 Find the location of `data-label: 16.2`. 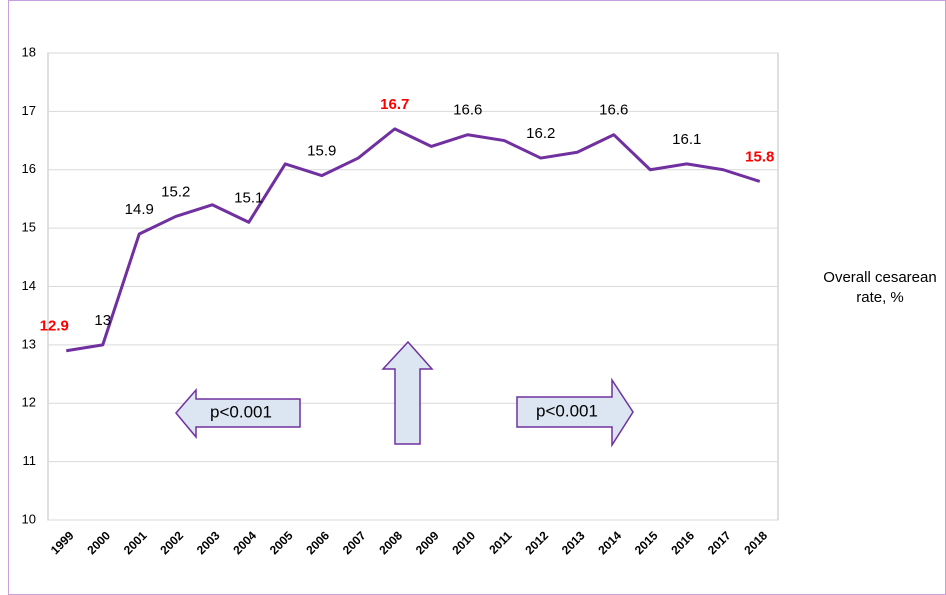

data-label: 16.2 is located at coordinates (540, 133).